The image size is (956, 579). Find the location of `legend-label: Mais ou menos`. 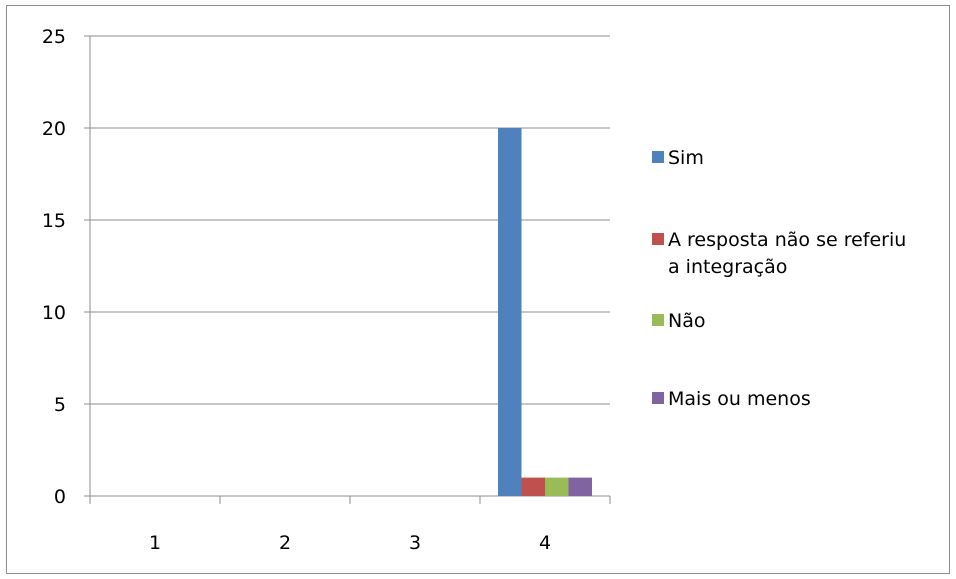

legend-label: Mais ou menos is located at coordinates (739, 399).